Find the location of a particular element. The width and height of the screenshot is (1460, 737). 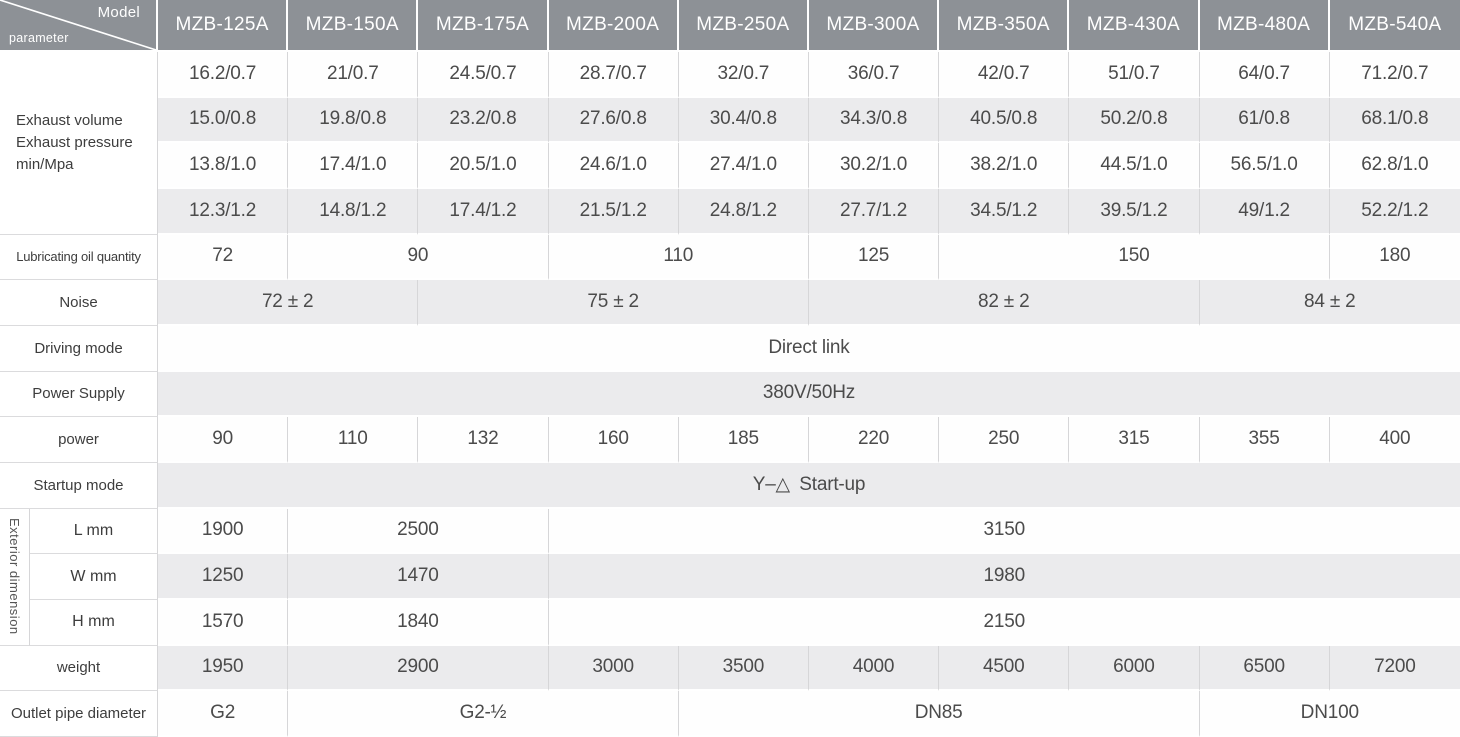

table-cell: 27.7/1.2 is located at coordinates (874, 211).